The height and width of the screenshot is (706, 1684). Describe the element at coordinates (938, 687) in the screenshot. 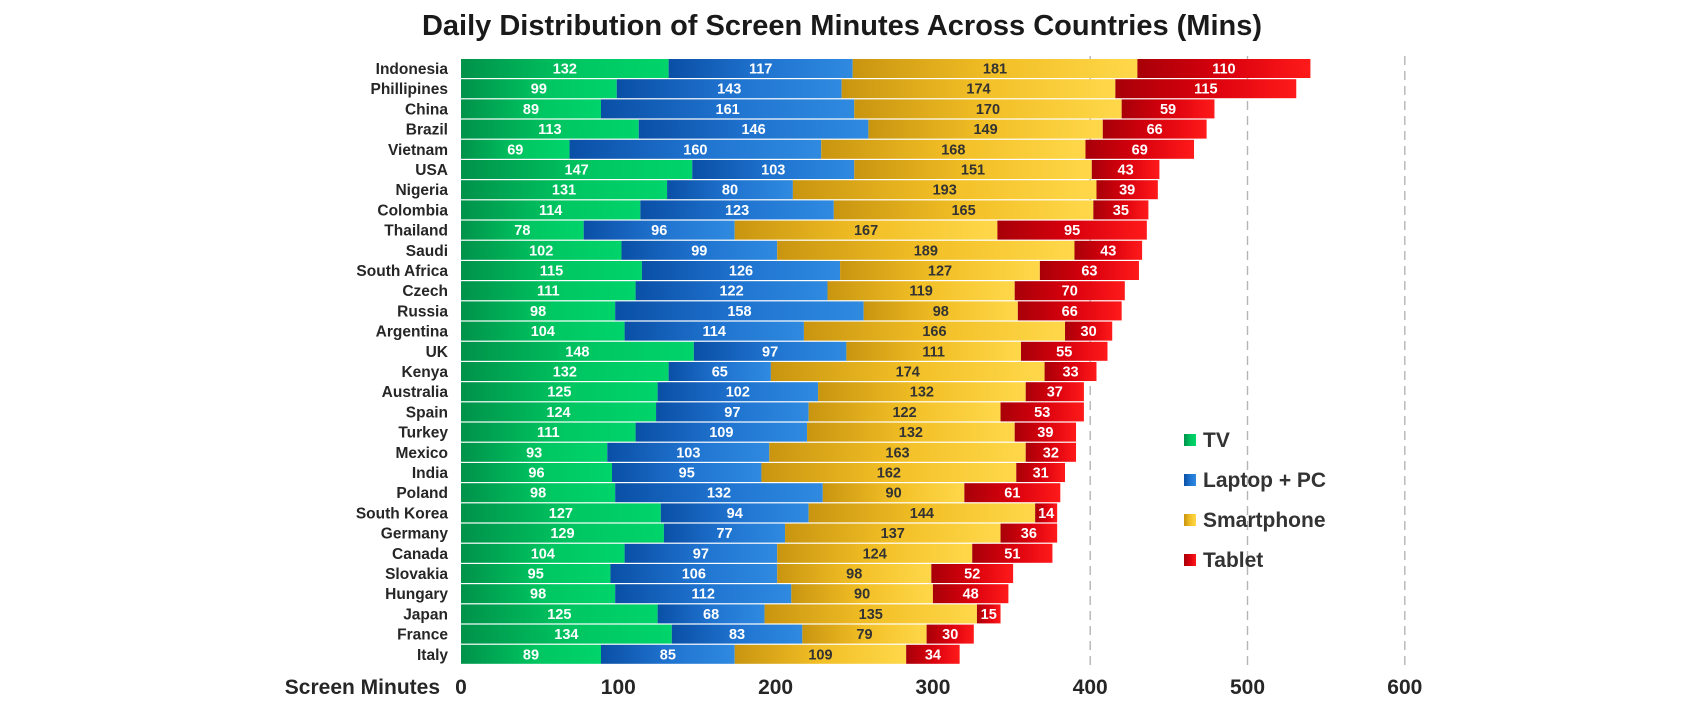

I see `x-axis-ticks: 0 100 200 300 400 500 600` at that location.